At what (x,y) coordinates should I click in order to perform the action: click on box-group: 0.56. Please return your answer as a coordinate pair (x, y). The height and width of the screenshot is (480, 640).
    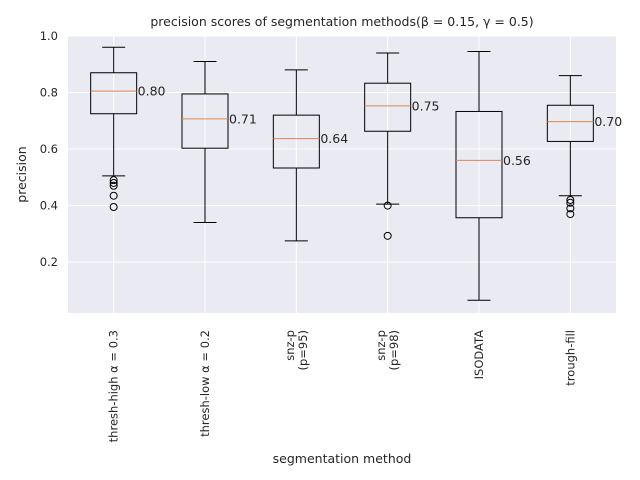
    Looking at the image, I should click on (493, 176).